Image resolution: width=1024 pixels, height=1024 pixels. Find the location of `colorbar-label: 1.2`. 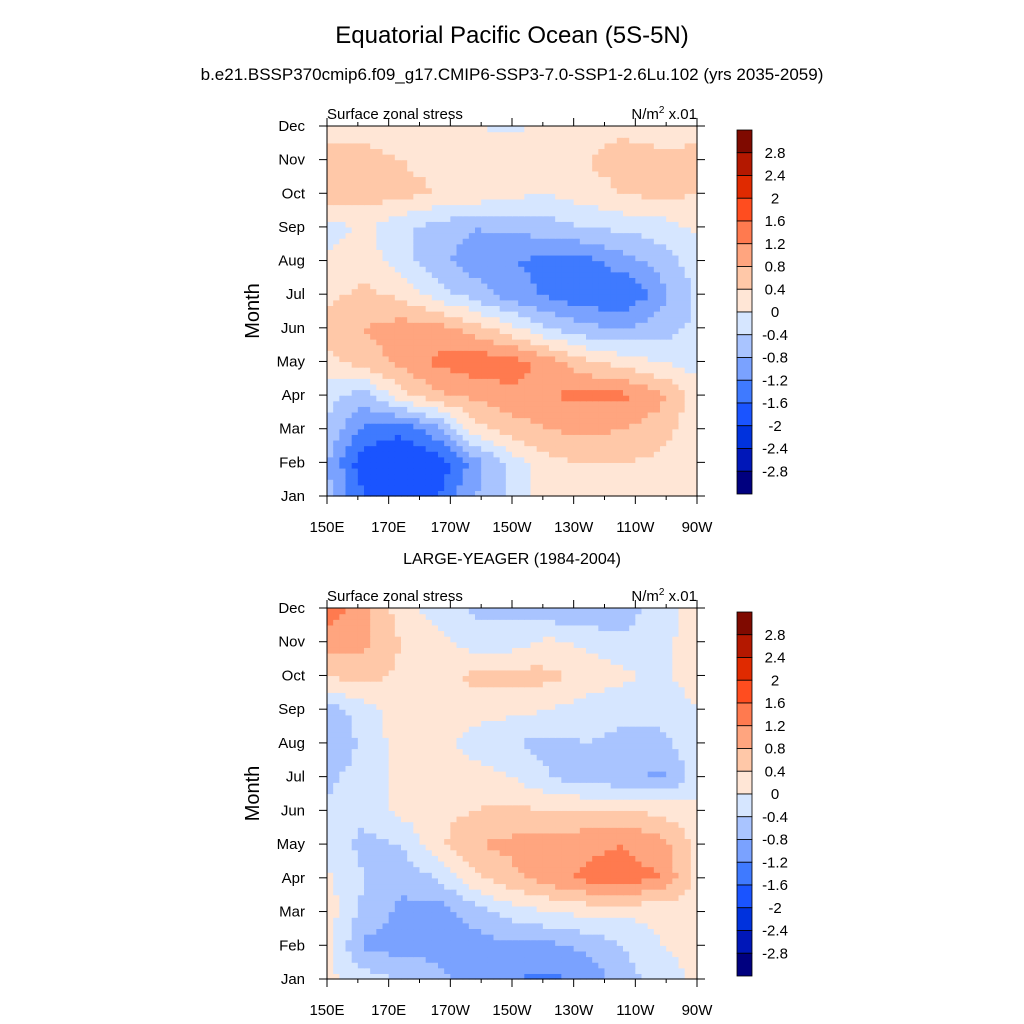

colorbar-label: 1.2 is located at coordinates (775, 244).